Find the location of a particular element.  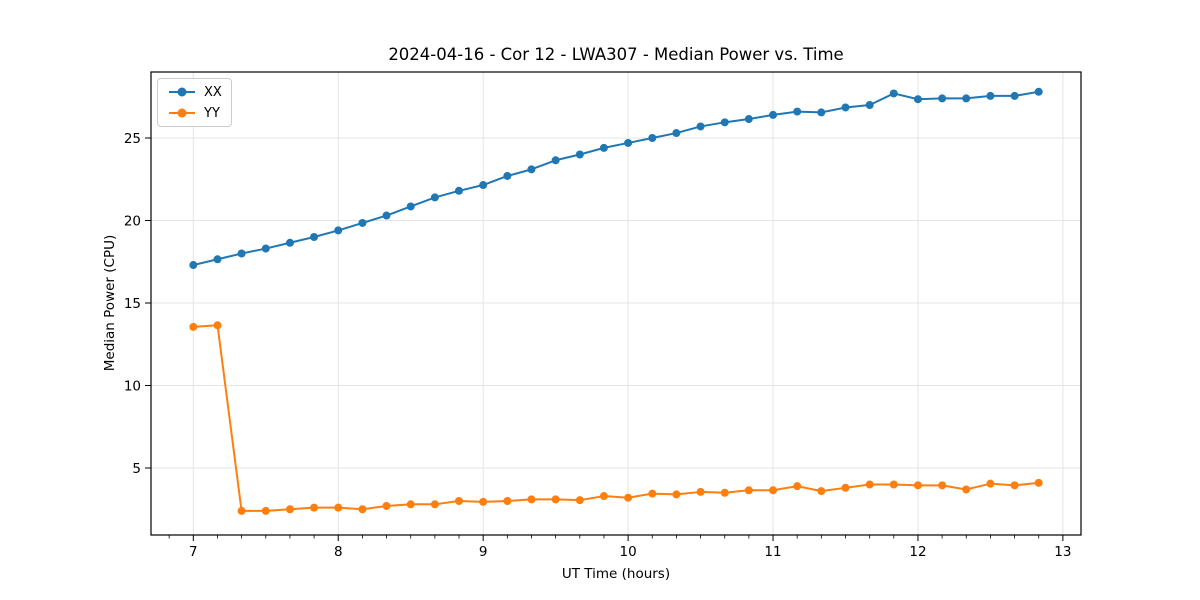

x-tick-label: 10 is located at coordinates (628, 552).